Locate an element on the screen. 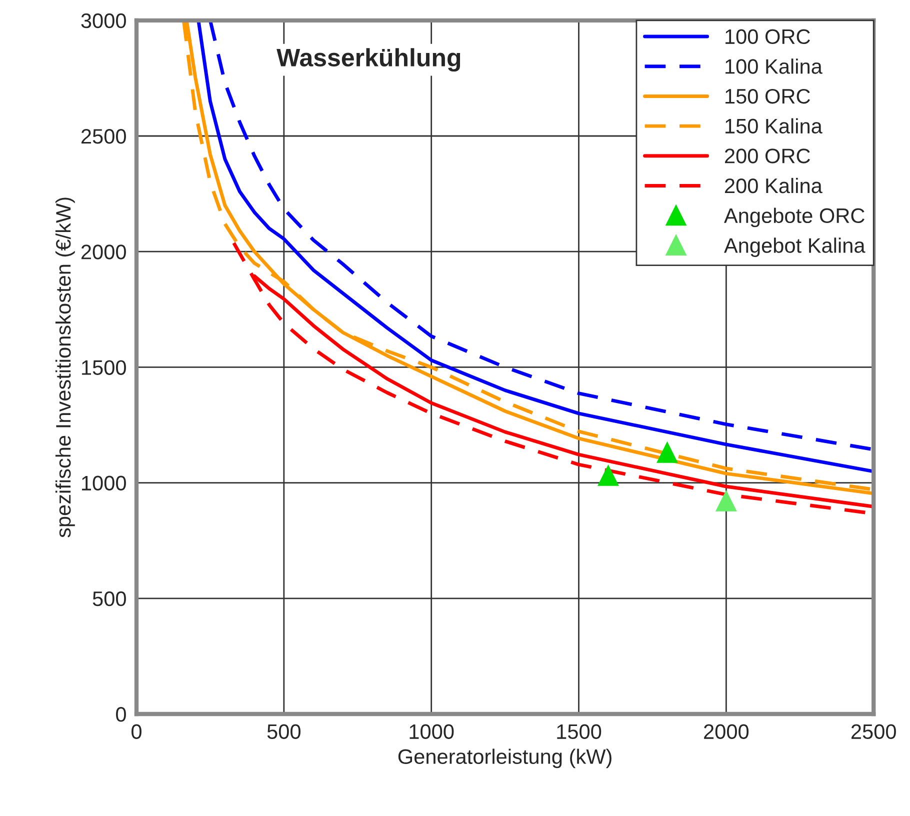  y-axis-title: spezifische Investitionskosten (€/kW) is located at coordinates (65, 368).